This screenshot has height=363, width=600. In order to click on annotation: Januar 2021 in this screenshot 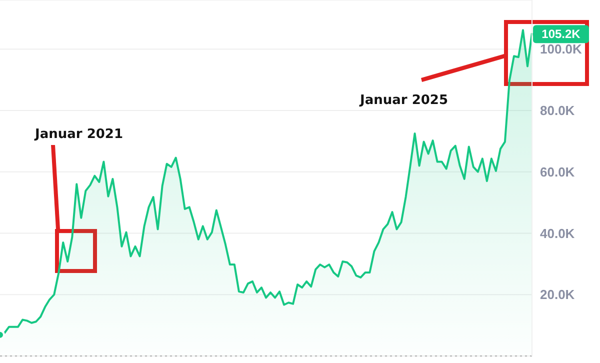, I will do `click(79, 134)`.